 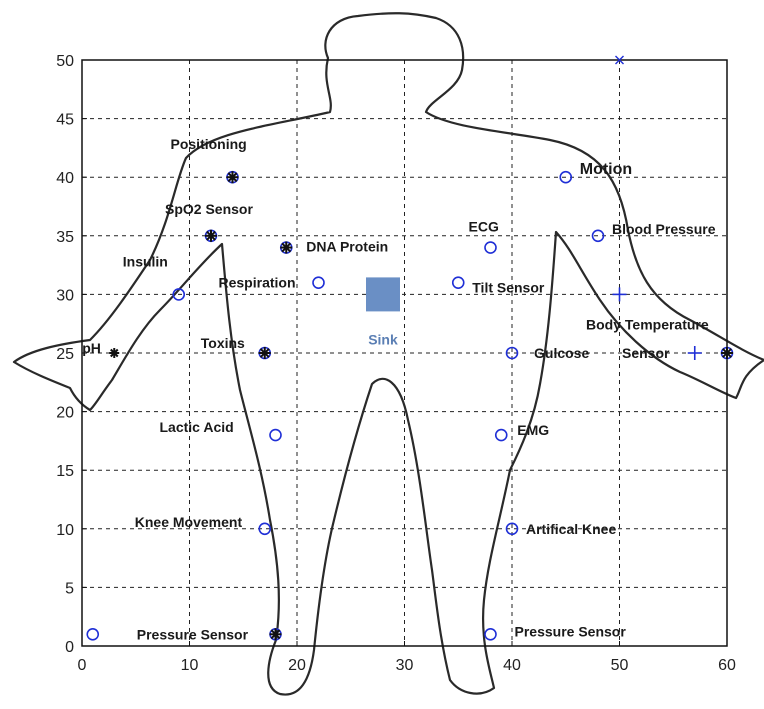 What do you see at coordinates (65, 178) in the screenshot?
I see `y-tick-label: 40` at bounding box center [65, 178].